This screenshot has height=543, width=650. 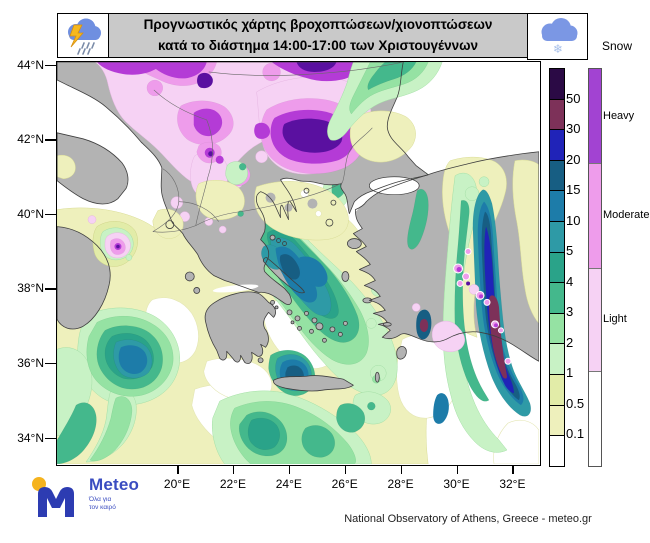 I want to click on meteo-tagline-line2: τον καιρό, so click(x=102, y=508).